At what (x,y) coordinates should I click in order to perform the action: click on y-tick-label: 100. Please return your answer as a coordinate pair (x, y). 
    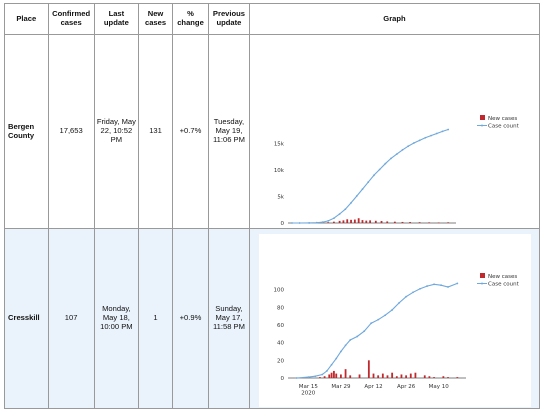
    Looking at the image, I should click on (278, 290).